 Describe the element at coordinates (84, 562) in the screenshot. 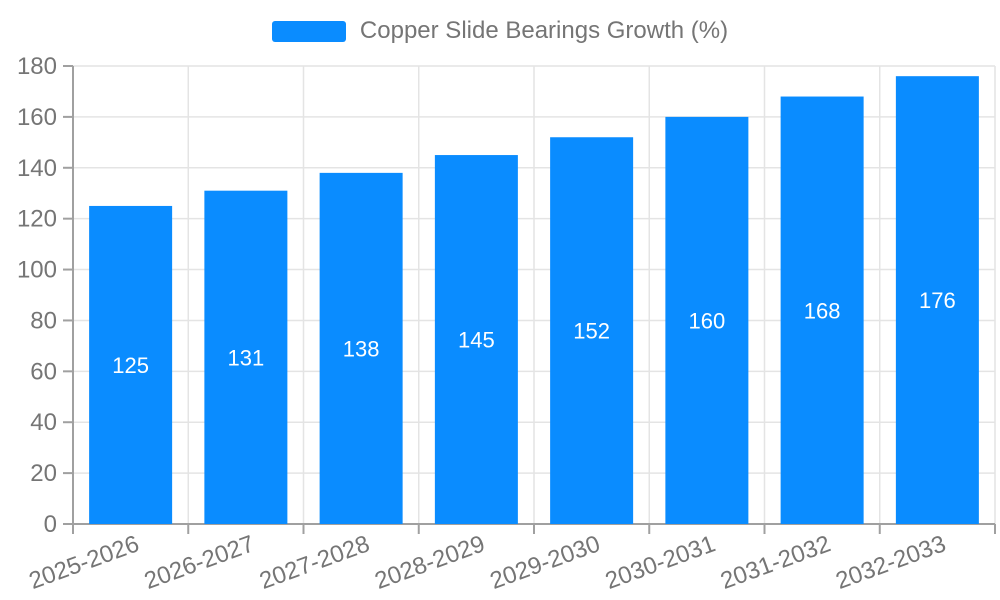

I see `x-tick-label: 2025-2026` at that location.